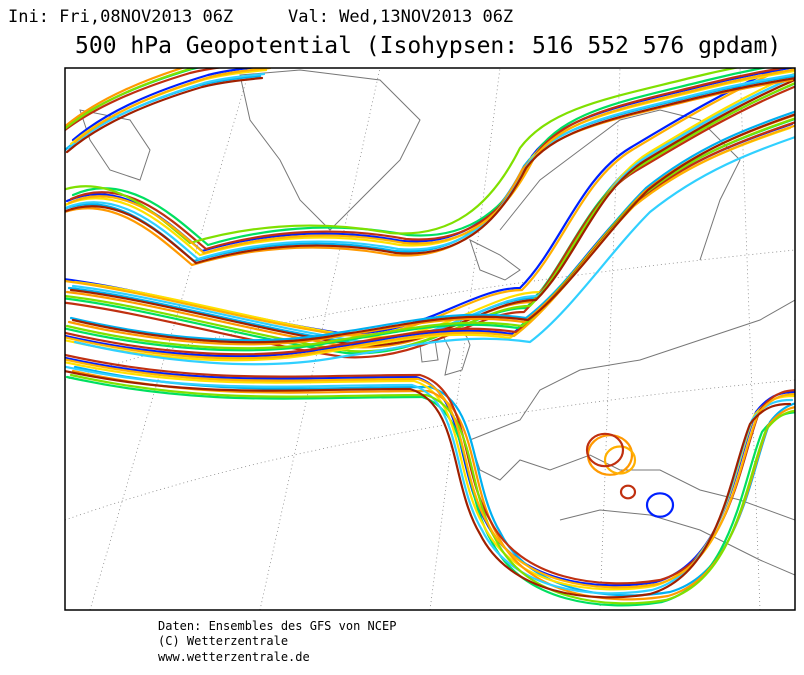  What do you see at coordinates (234, 657) in the screenshot?
I see `credit-line: www.wetterzentrale.de` at bounding box center [234, 657].